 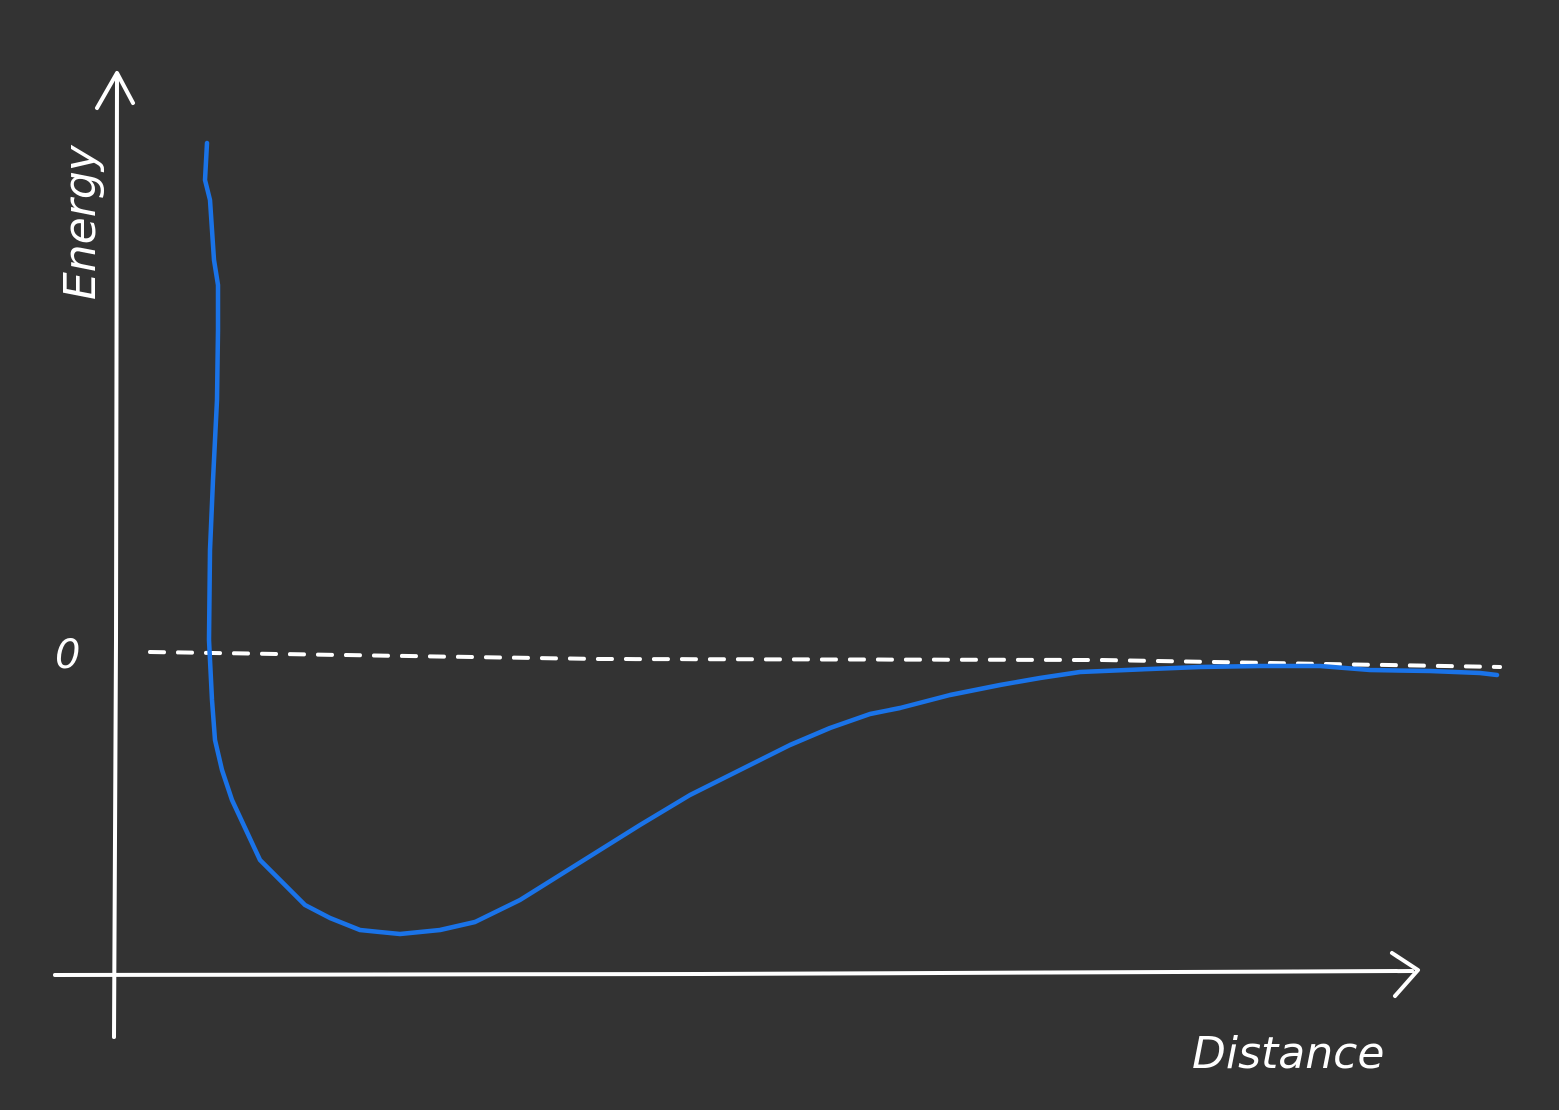 I want to click on x-axis, so click(x=736, y=974).